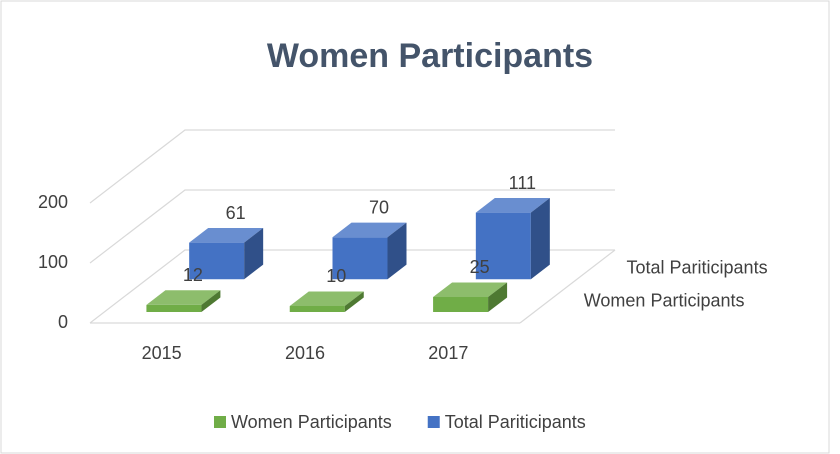 The height and width of the screenshot is (454, 840). I want to click on legend-label: Total Pariticipants, so click(515, 422).